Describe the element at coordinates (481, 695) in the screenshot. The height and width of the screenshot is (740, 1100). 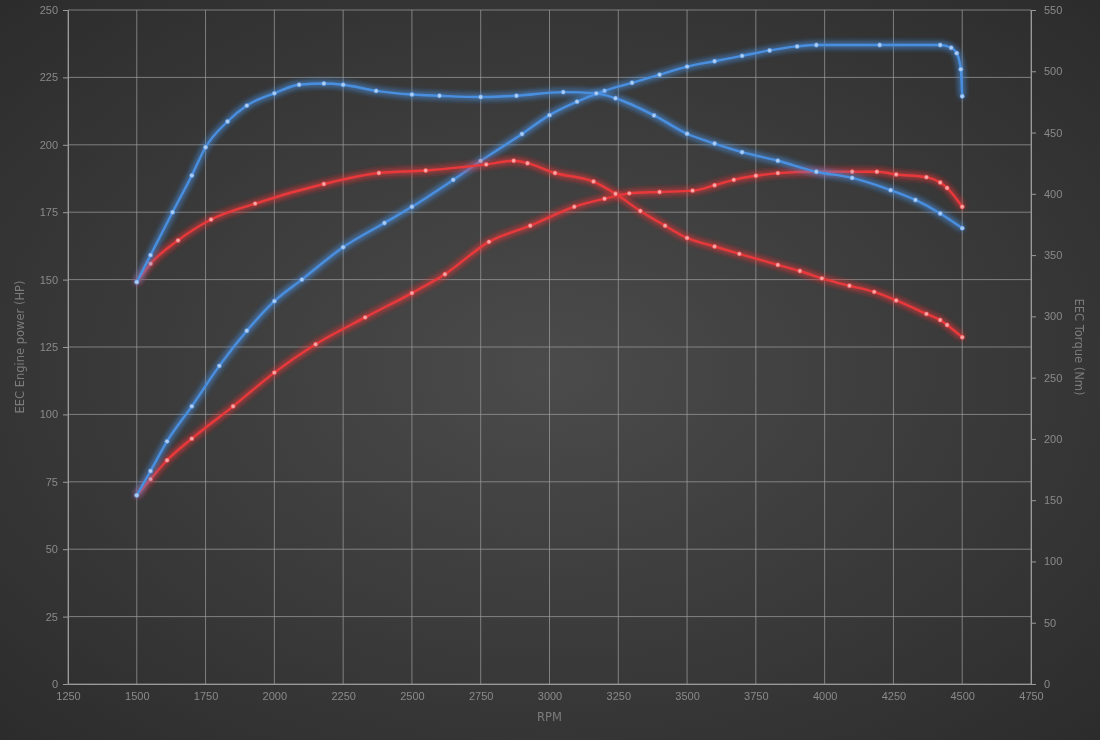
I see `x-tick-label: 2750` at that location.